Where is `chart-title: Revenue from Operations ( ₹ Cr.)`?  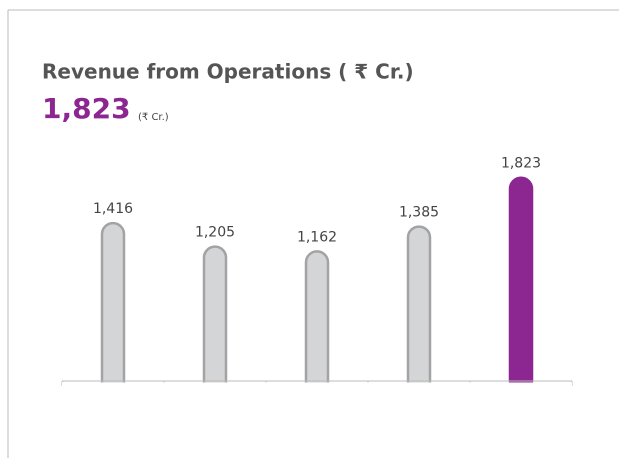 chart-title: Revenue from Operations ( ₹ Cr.) is located at coordinates (228, 72).